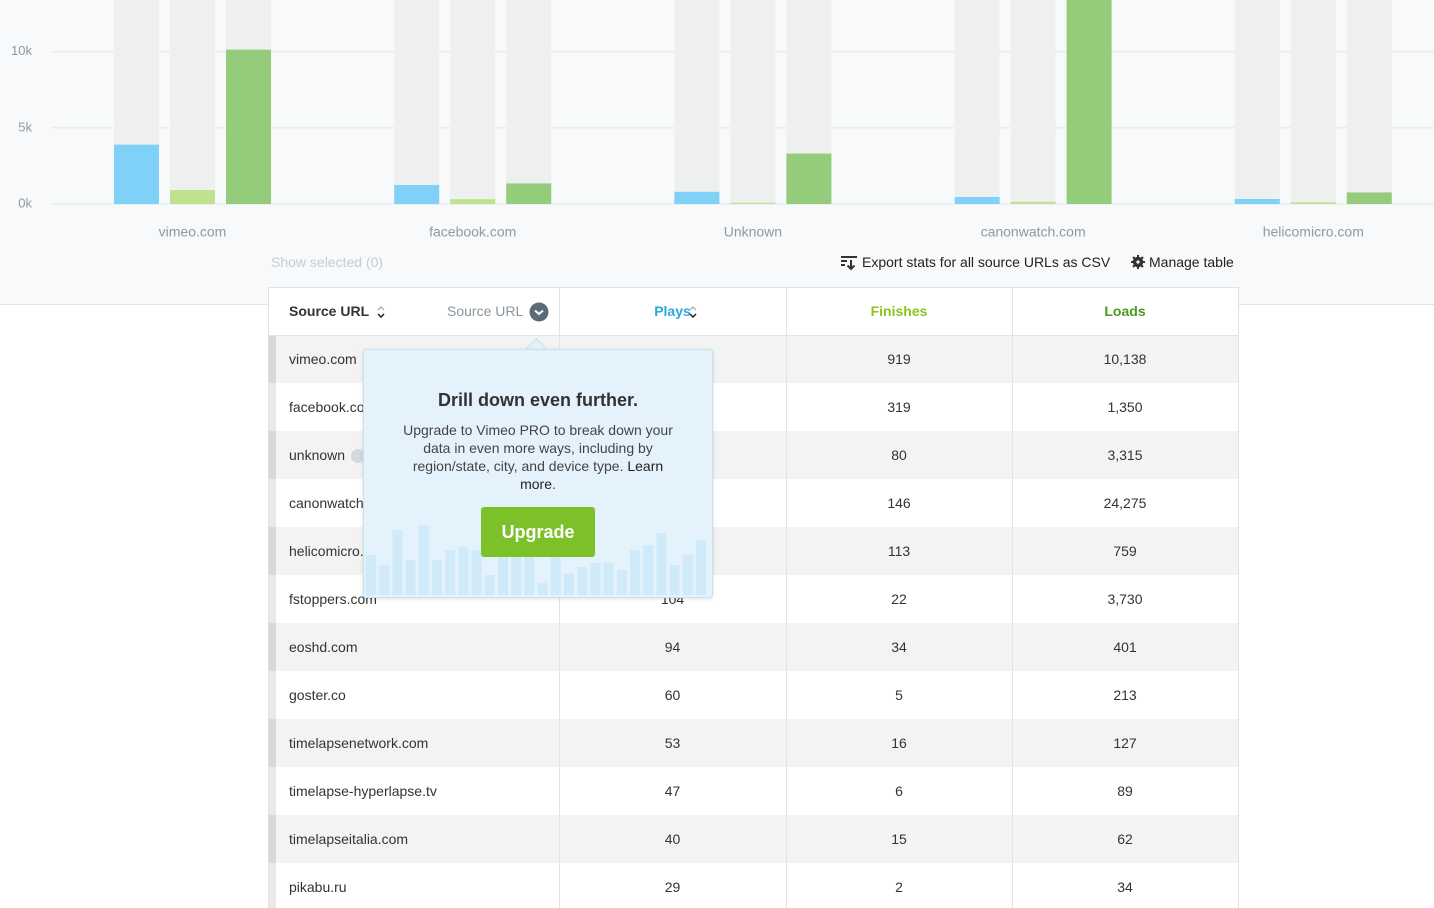 The width and height of the screenshot is (1434, 908). Describe the element at coordinates (349, 839) in the screenshot. I see `source-url: timelapseitalia.com` at that location.